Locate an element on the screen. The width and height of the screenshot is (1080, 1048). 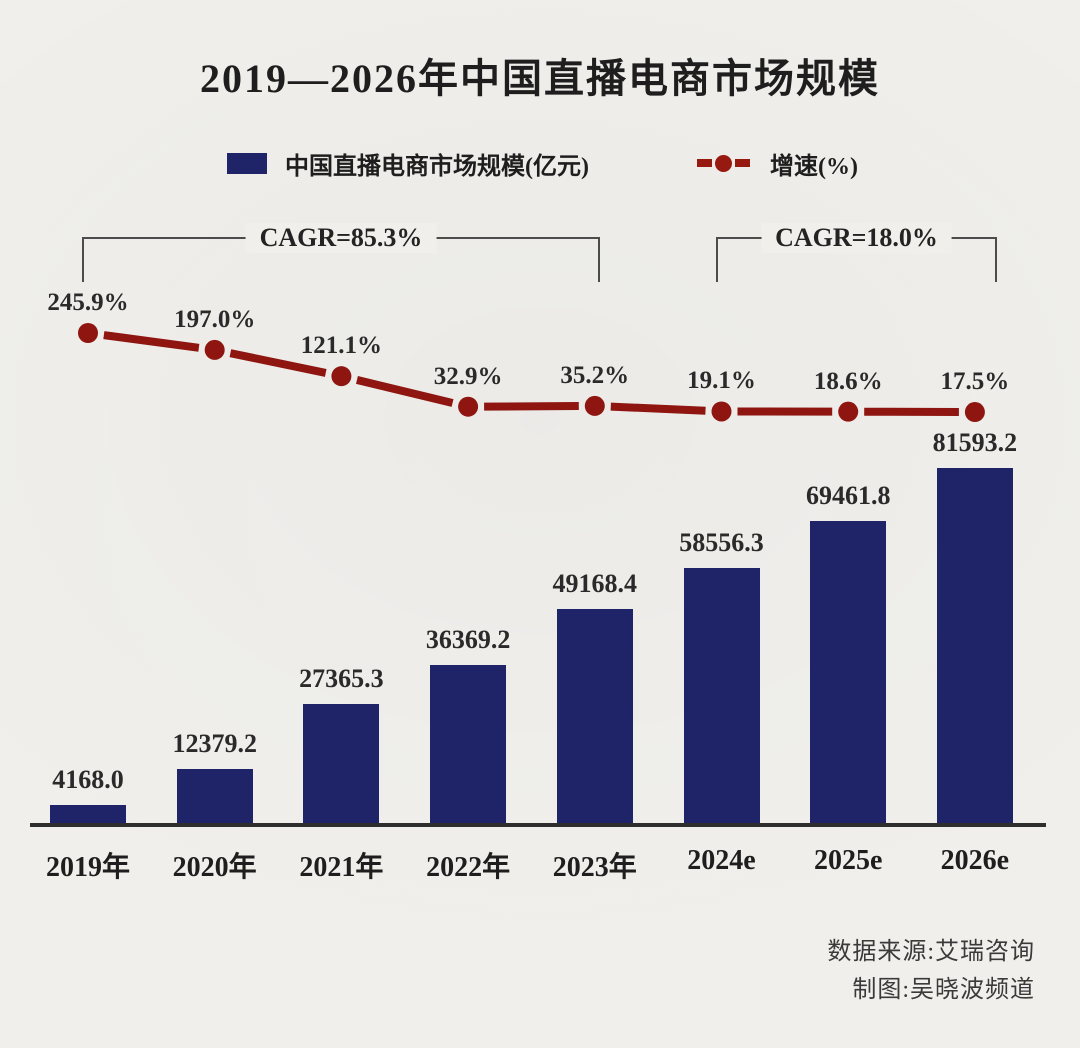
cagr-label-2019-2023: CAGR=85.3% is located at coordinates (341, 238).